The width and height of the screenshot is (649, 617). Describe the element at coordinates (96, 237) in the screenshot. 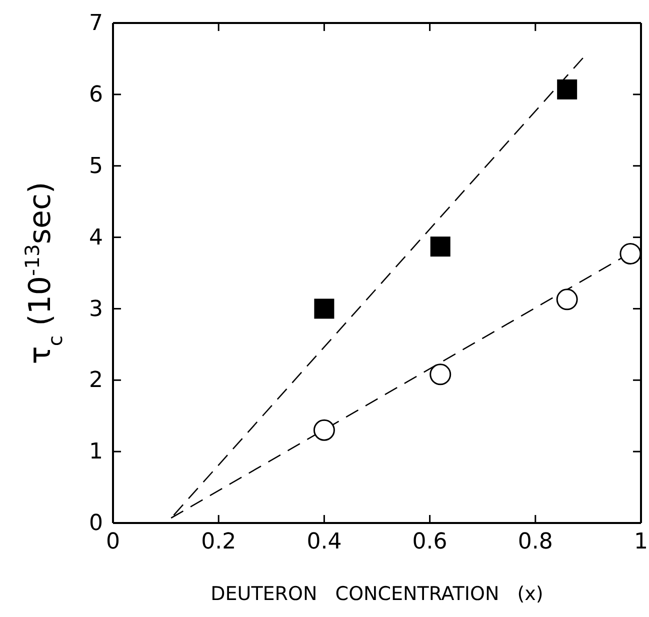

I see `y-tick-label: 4` at that location.